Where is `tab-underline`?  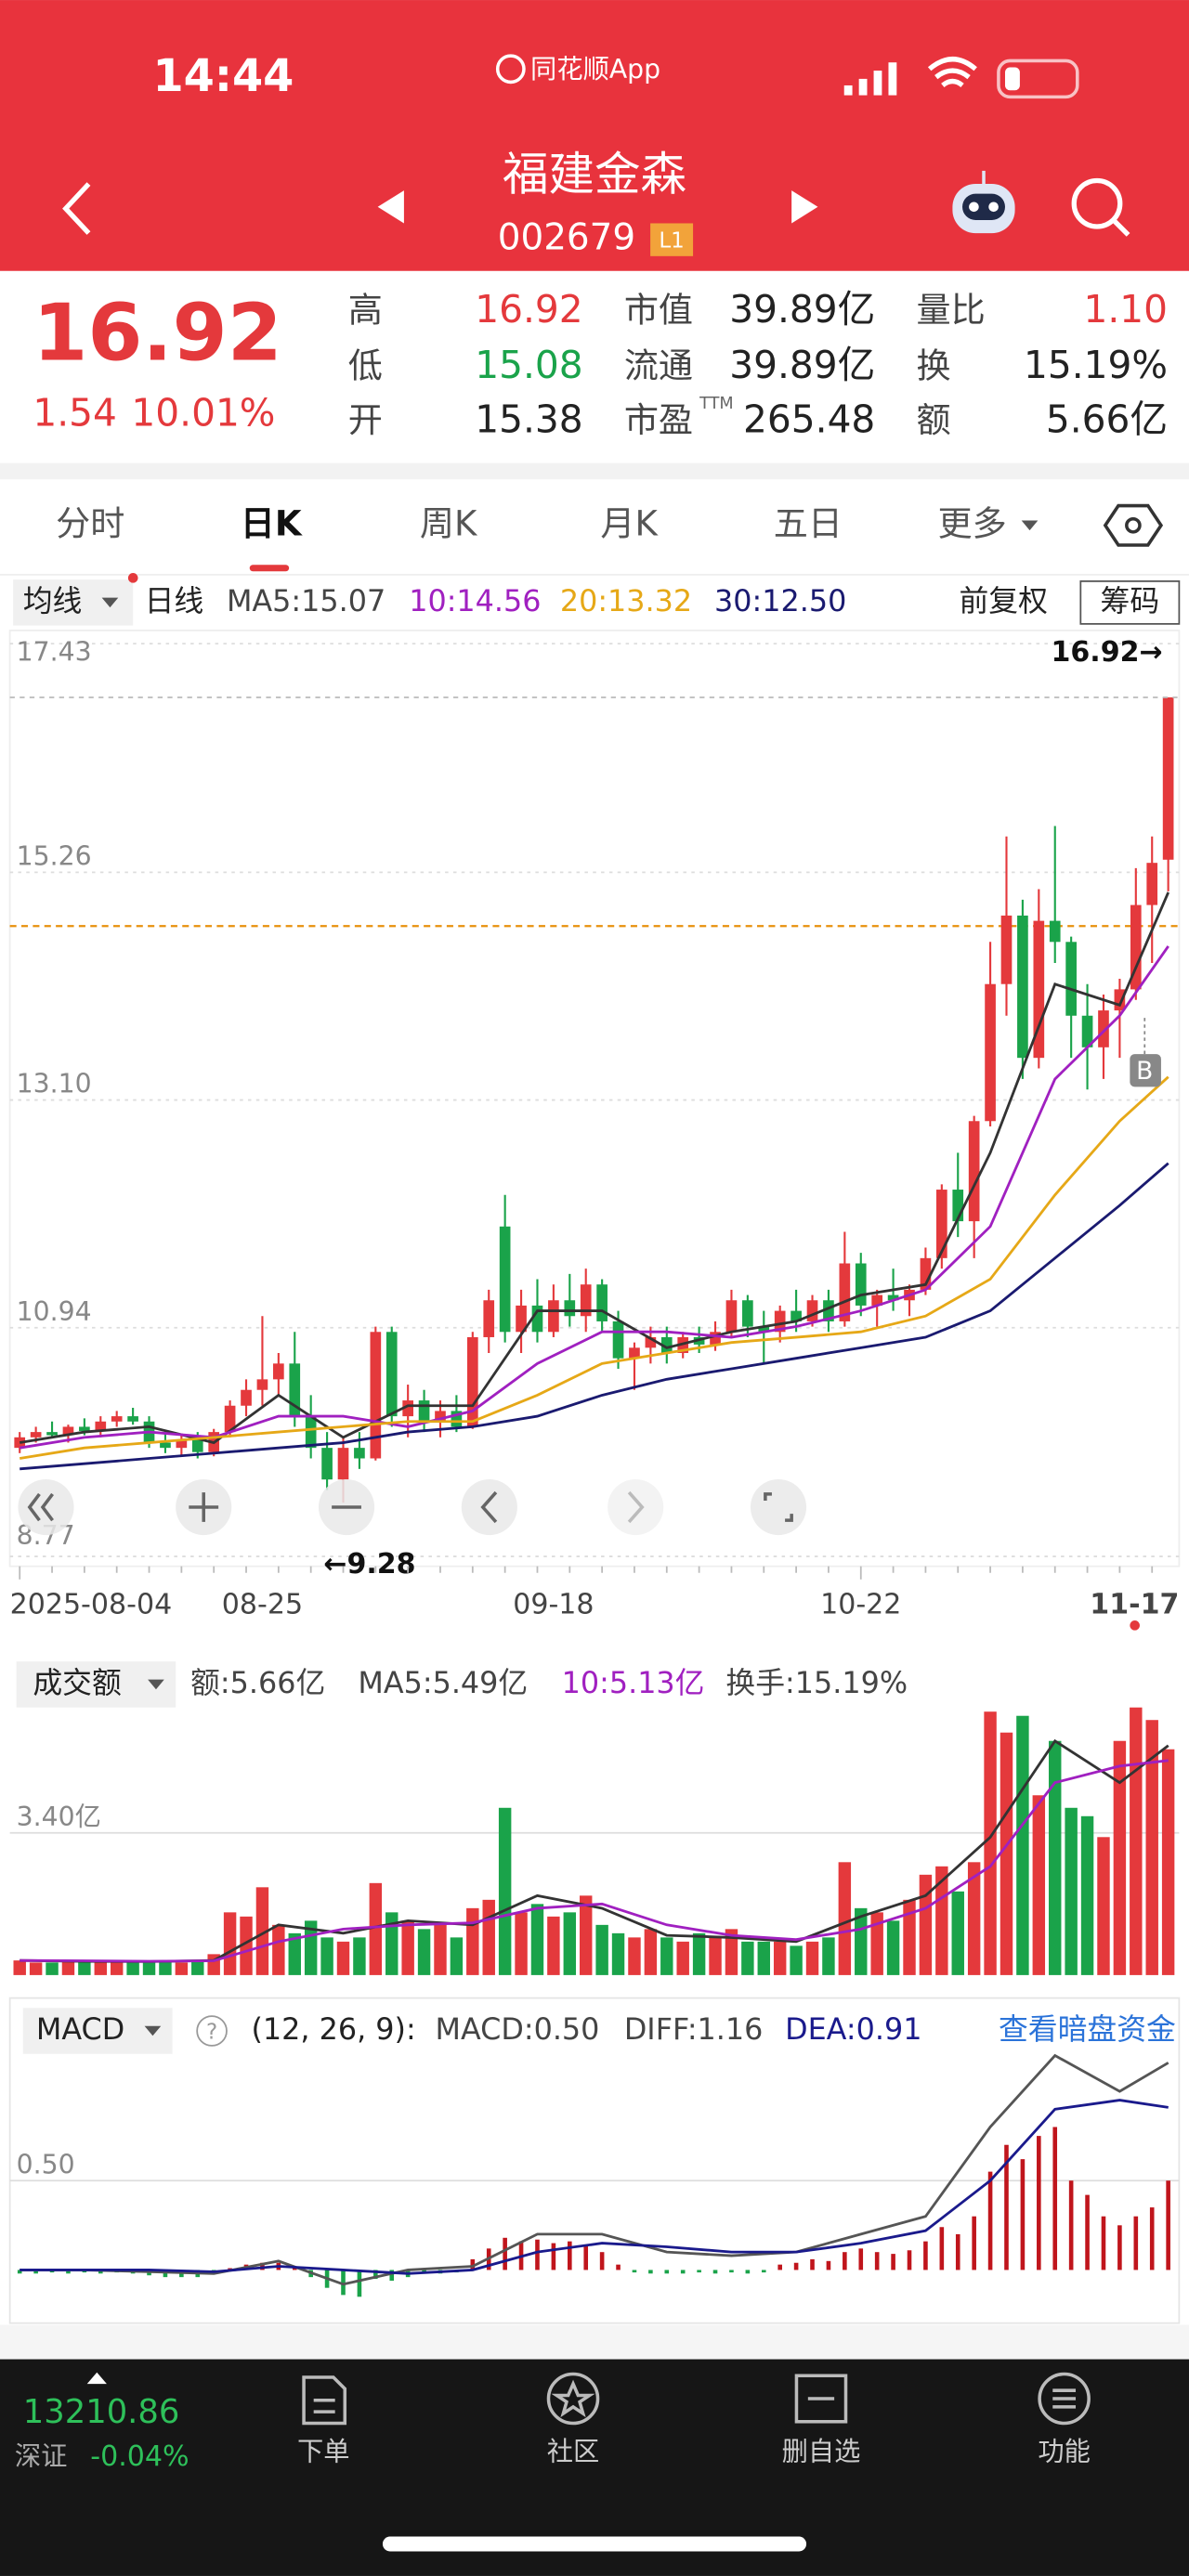 tab-underline is located at coordinates (269, 568).